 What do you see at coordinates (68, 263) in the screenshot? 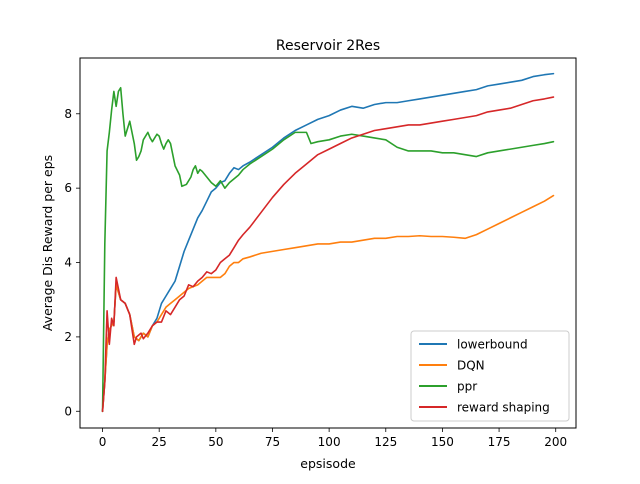
I see `y-tick-label-2: 4` at bounding box center [68, 263].